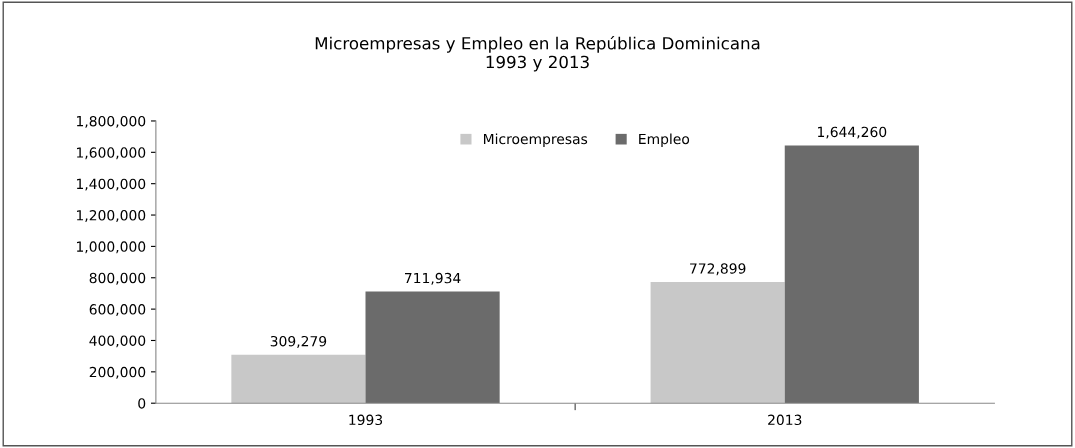 This screenshot has width=1075, height=448. Describe the element at coordinates (298, 341) in the screenshot. I see `data-label: 309,279` at that location.